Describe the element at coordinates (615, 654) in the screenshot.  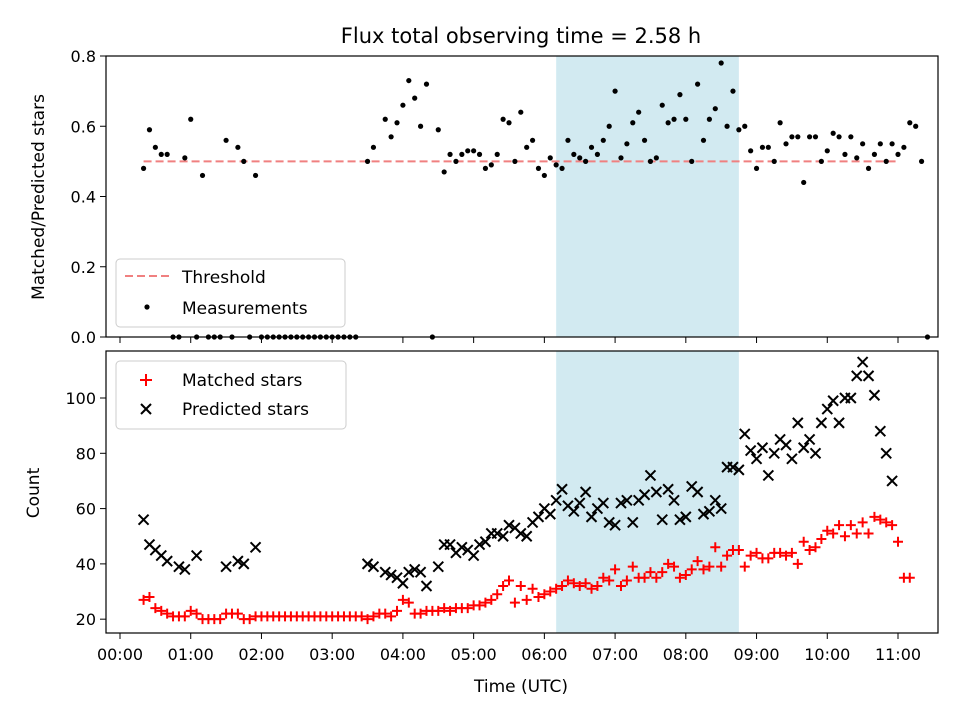
I see `bottom-x-tick-label: 07:00` at that location.